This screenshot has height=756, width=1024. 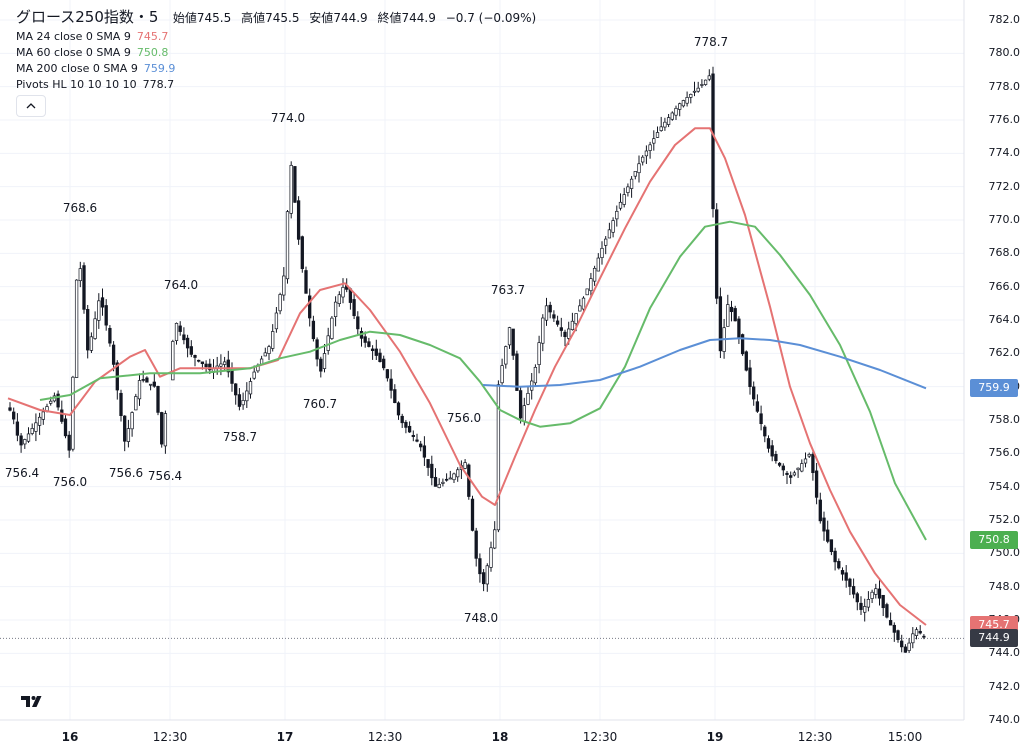 What do you see at coordinates (715, 737) in the screenshot?
I see `time-axis-label: 19` at bounding box center [715, 737].